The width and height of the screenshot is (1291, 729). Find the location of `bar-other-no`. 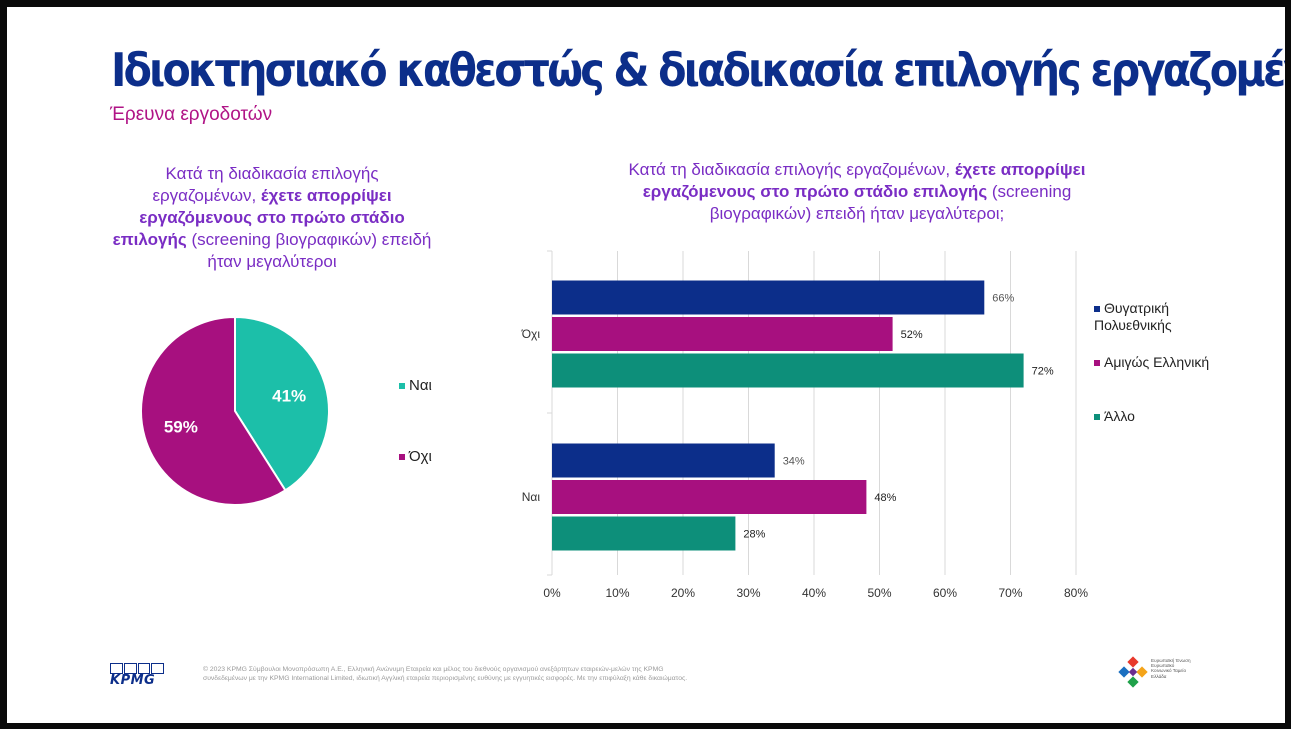

bar-other-no is located at coordinates (788, 370).